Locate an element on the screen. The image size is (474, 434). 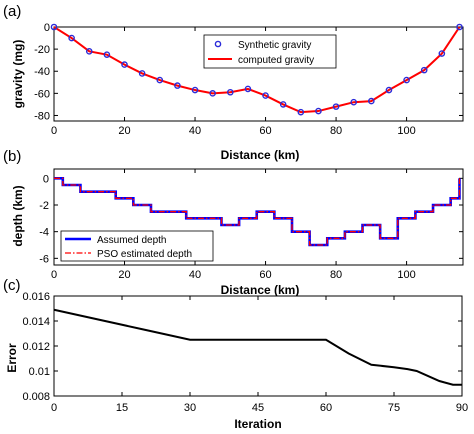
panel-c-ytick-label: 0.016 is located at coordinates (36, 297).